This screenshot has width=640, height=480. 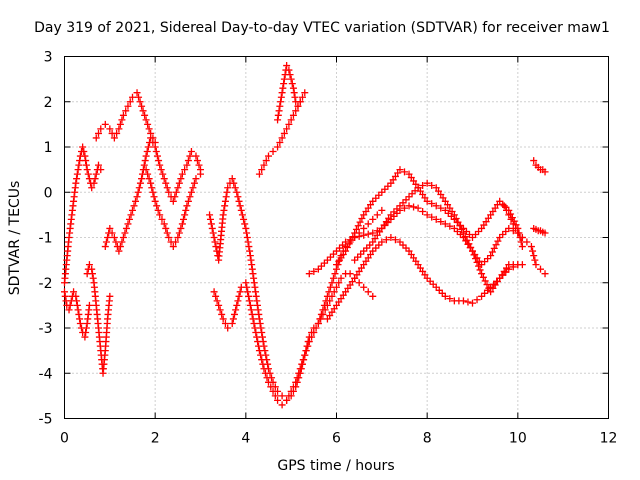 What do you see at coordinates (155, 439) in the screenshot?
I see `x-tick-label: 2` at bounding box center [155, 439].